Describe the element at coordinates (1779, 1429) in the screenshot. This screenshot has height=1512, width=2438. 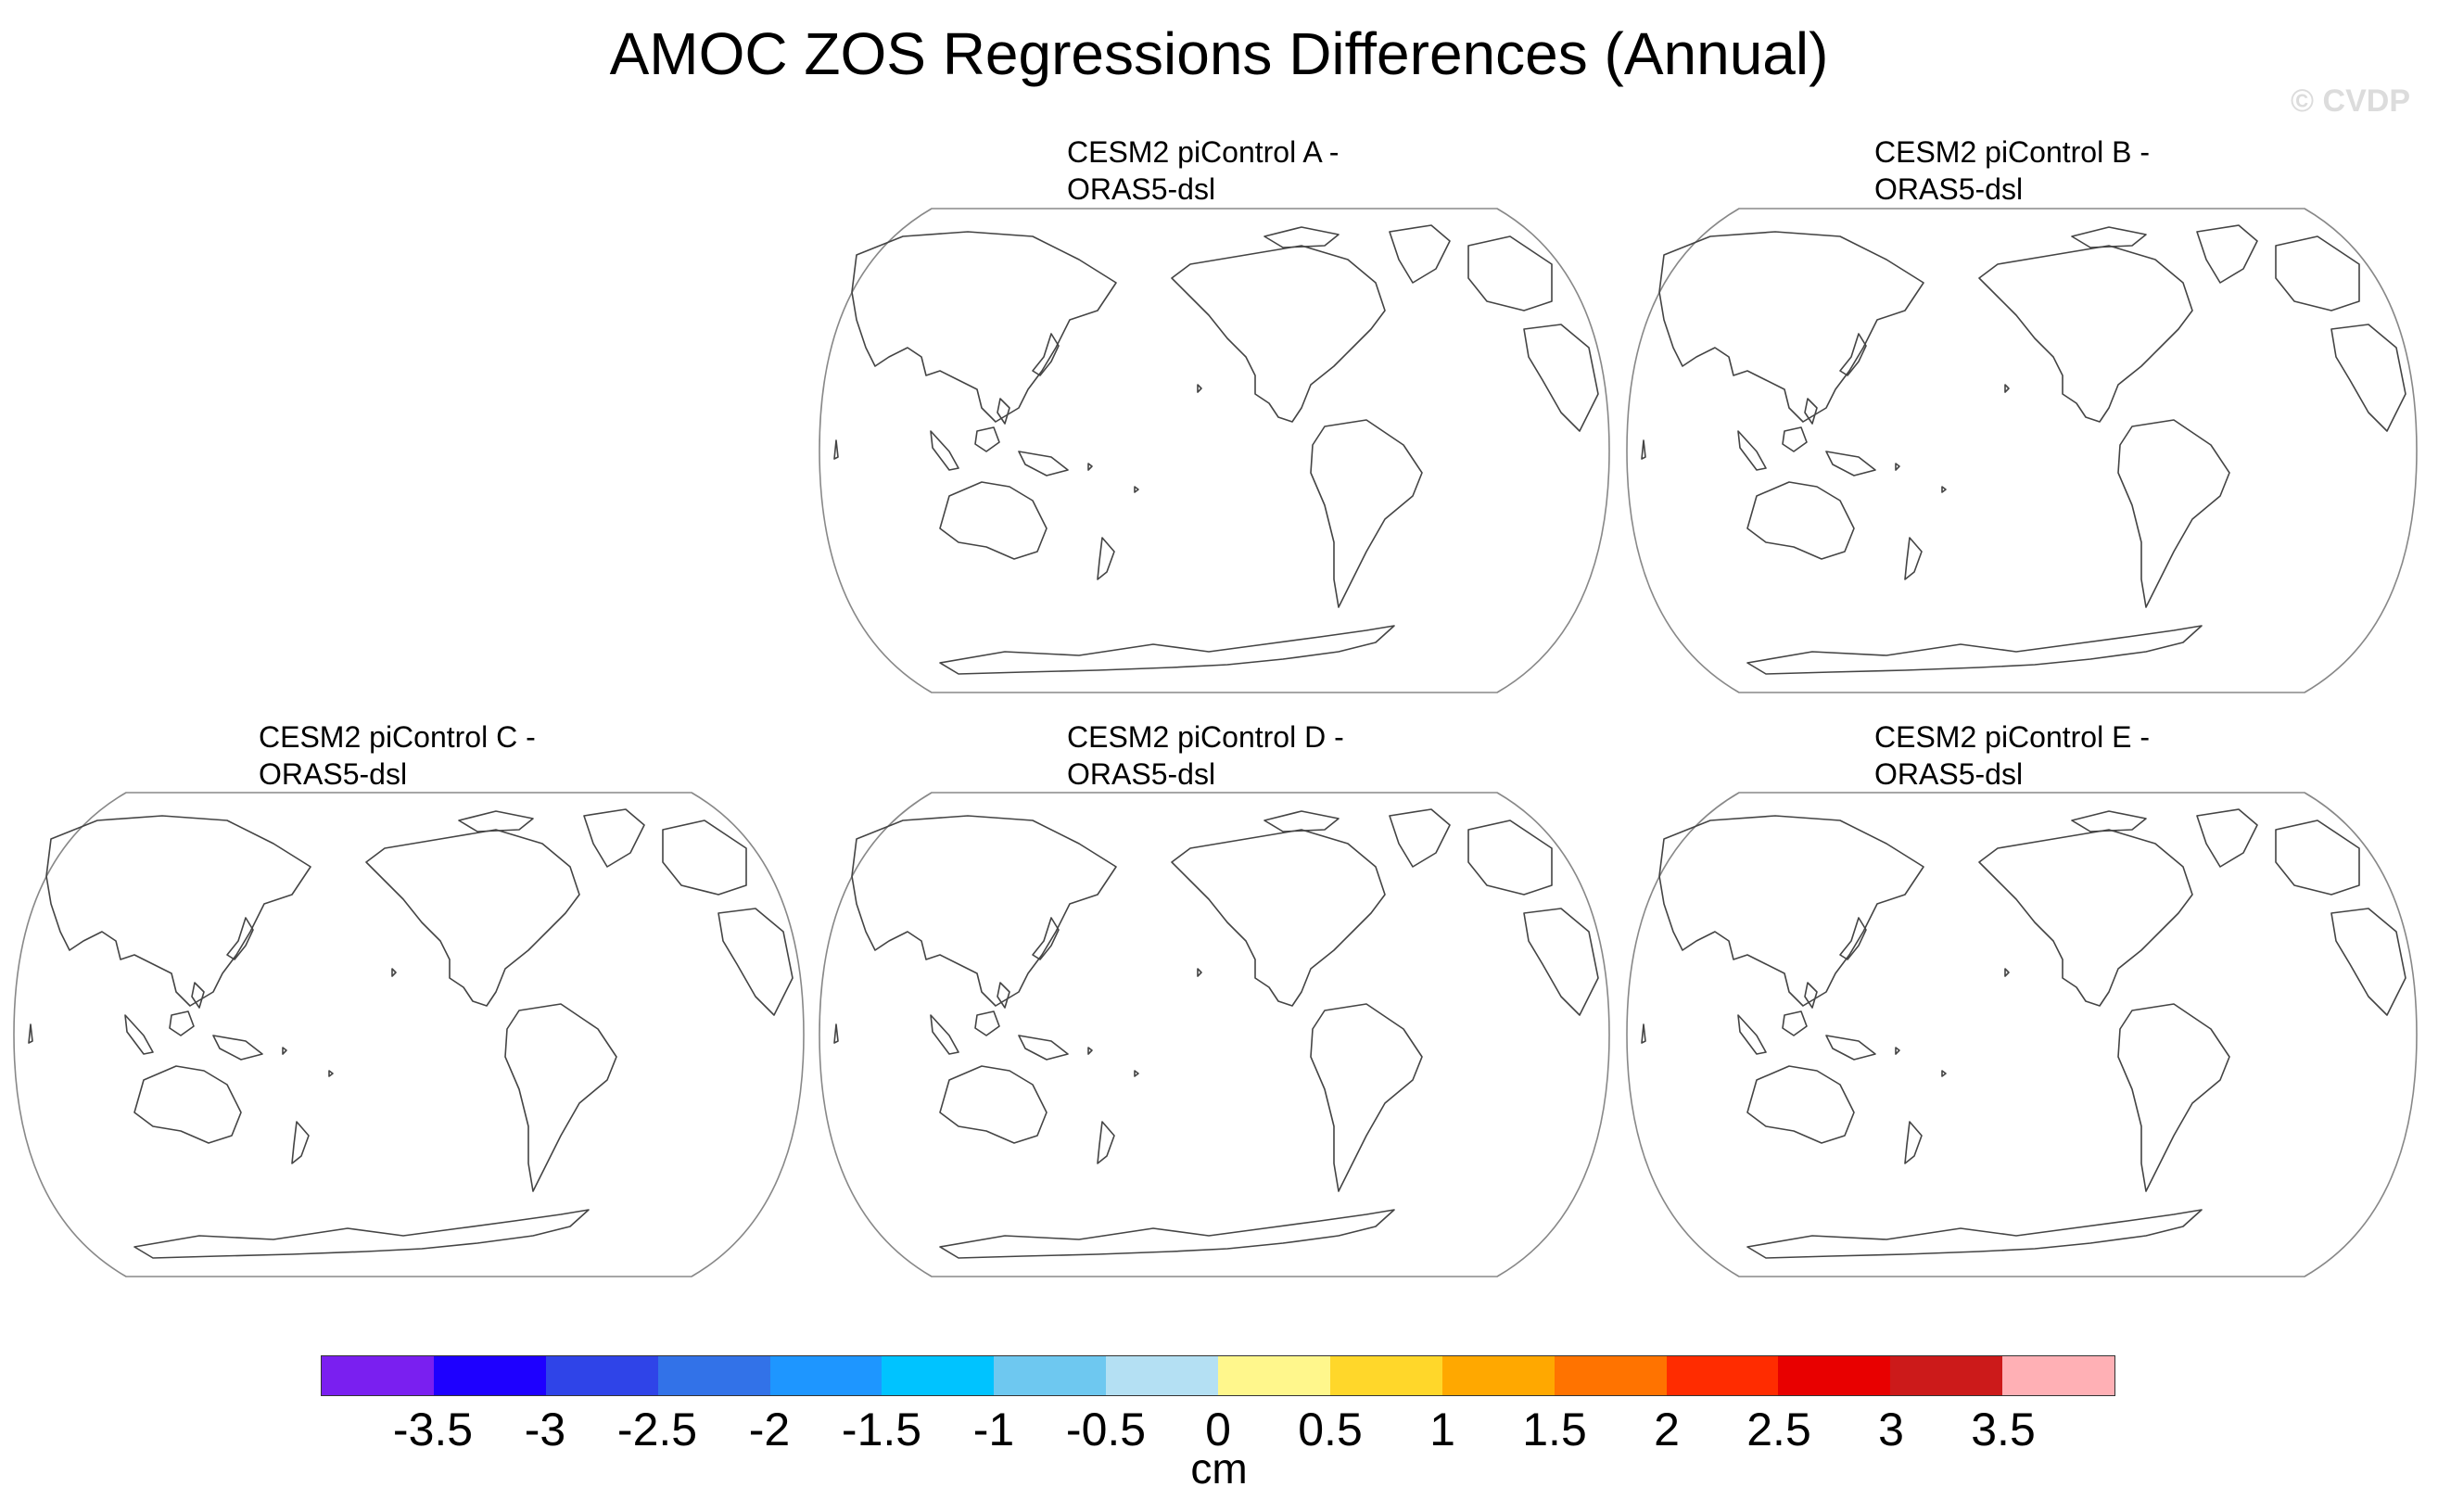
I see `colorbar-tick-label: 2.5` at that location.